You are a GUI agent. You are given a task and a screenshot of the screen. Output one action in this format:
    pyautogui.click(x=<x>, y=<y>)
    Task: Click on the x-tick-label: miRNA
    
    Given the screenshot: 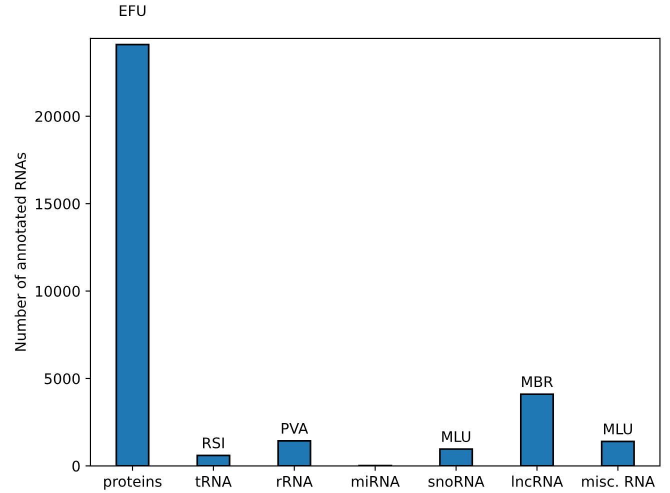 What is the action you would take?
    pyautogui.click(x=376, y=481)
    